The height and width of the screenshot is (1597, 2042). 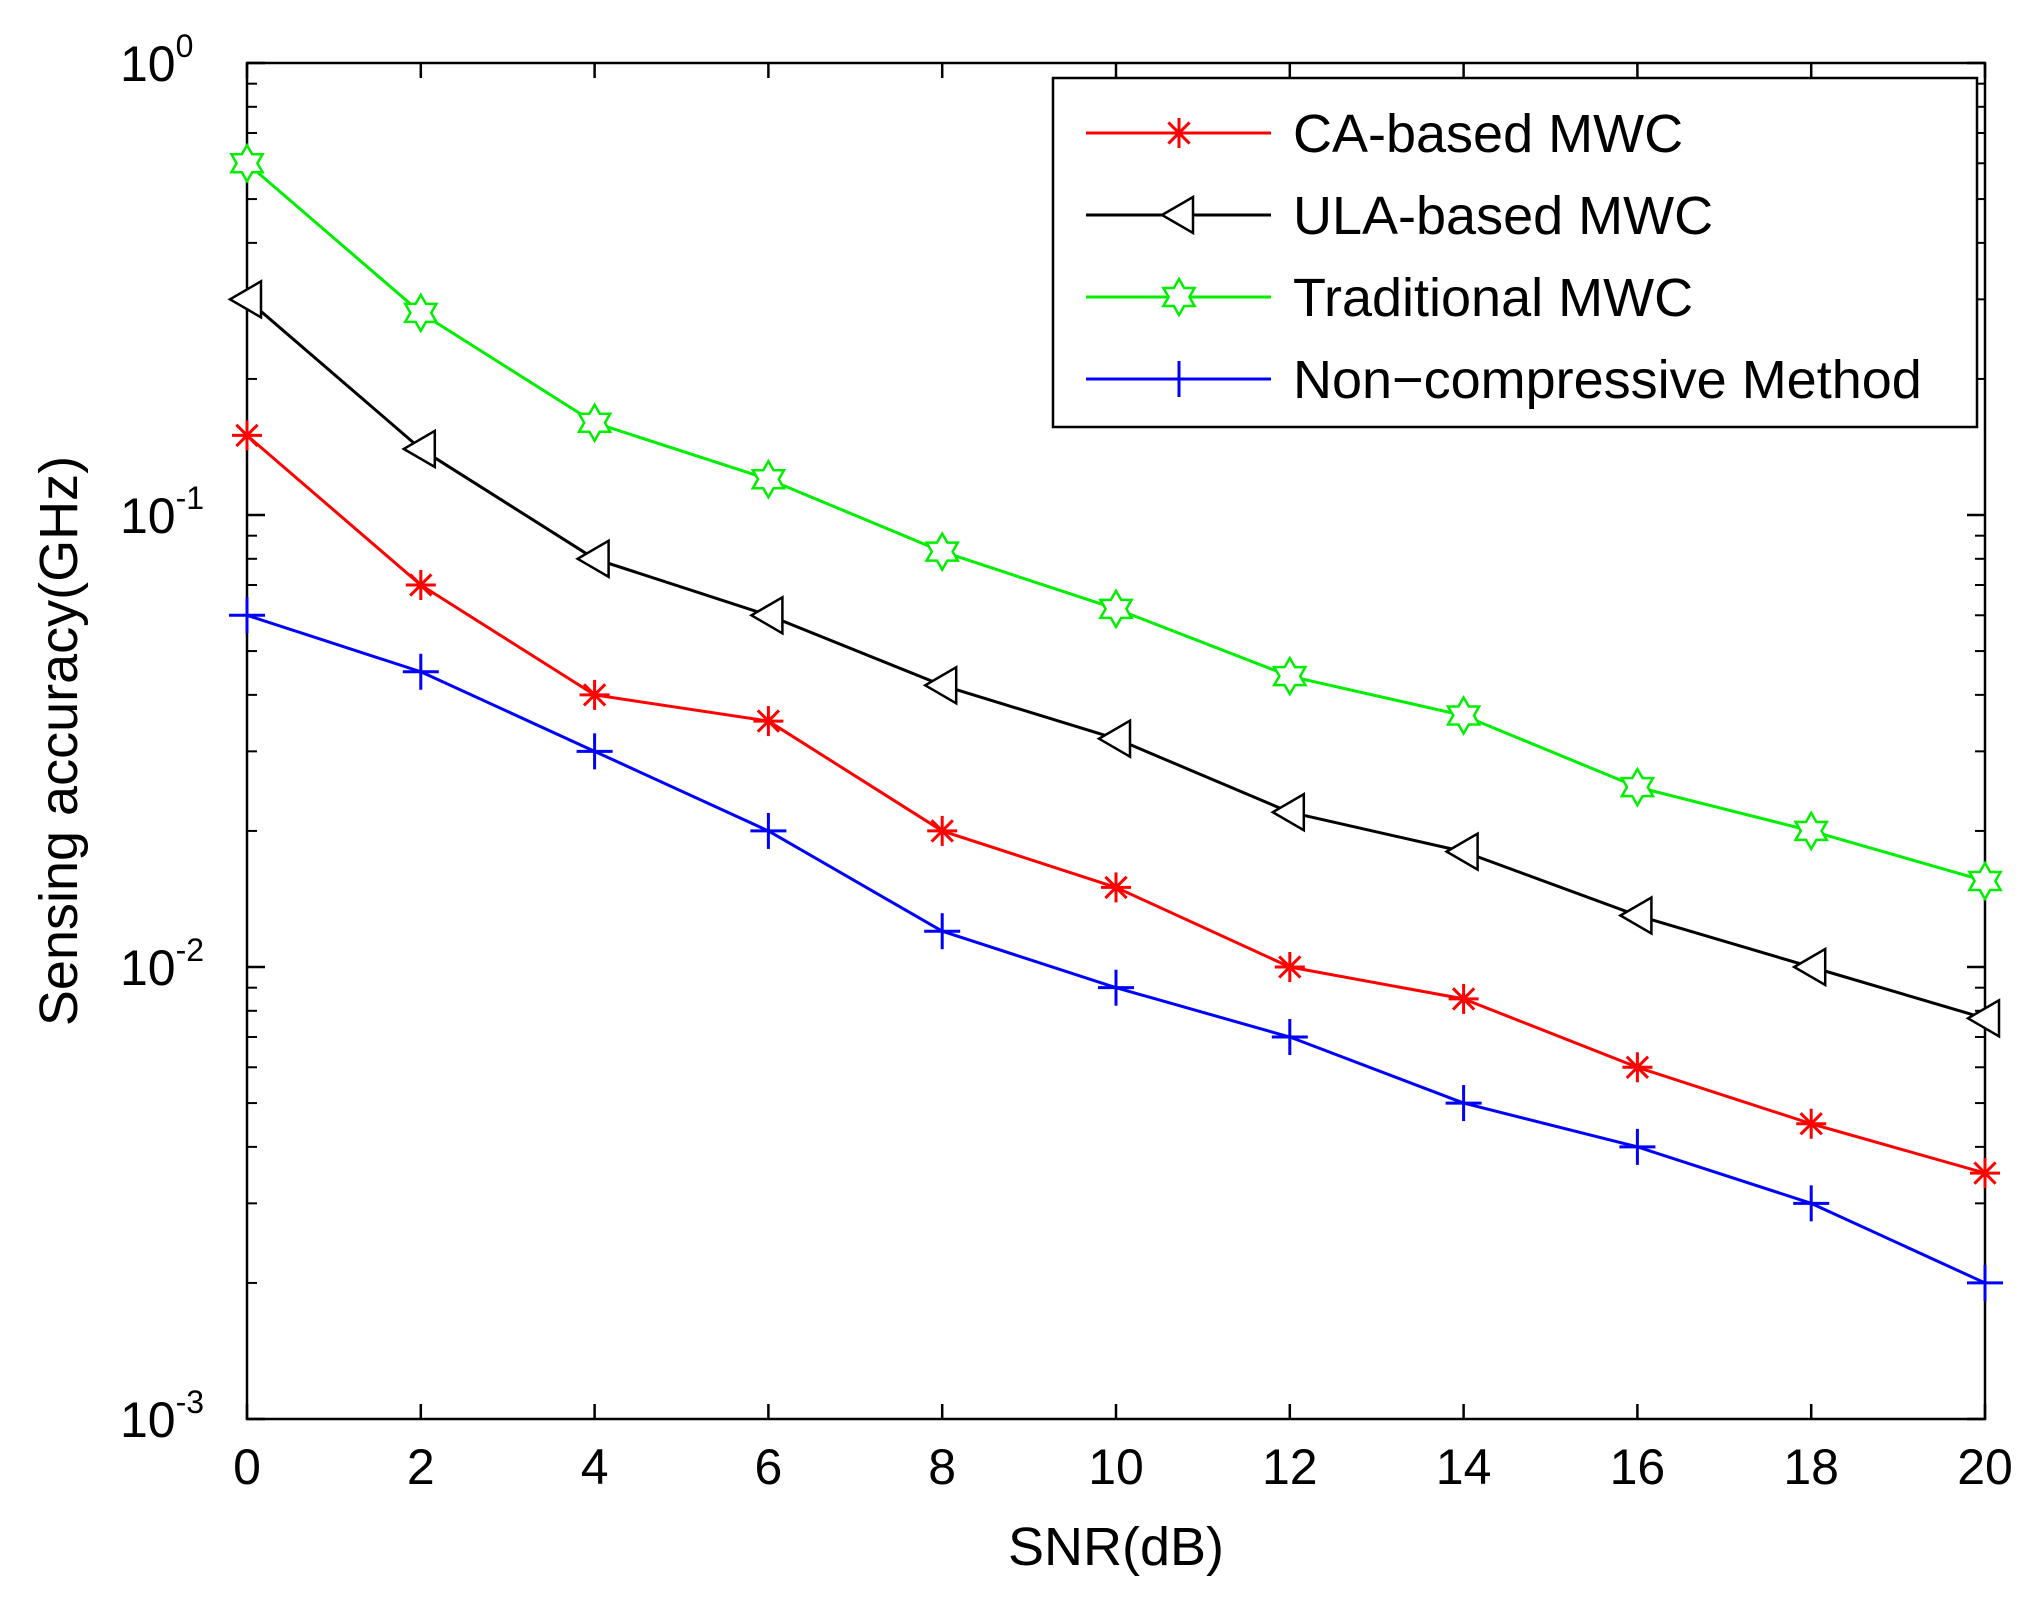 I want to click on x-tick-label: 14, so click(x=1464, y=1467).